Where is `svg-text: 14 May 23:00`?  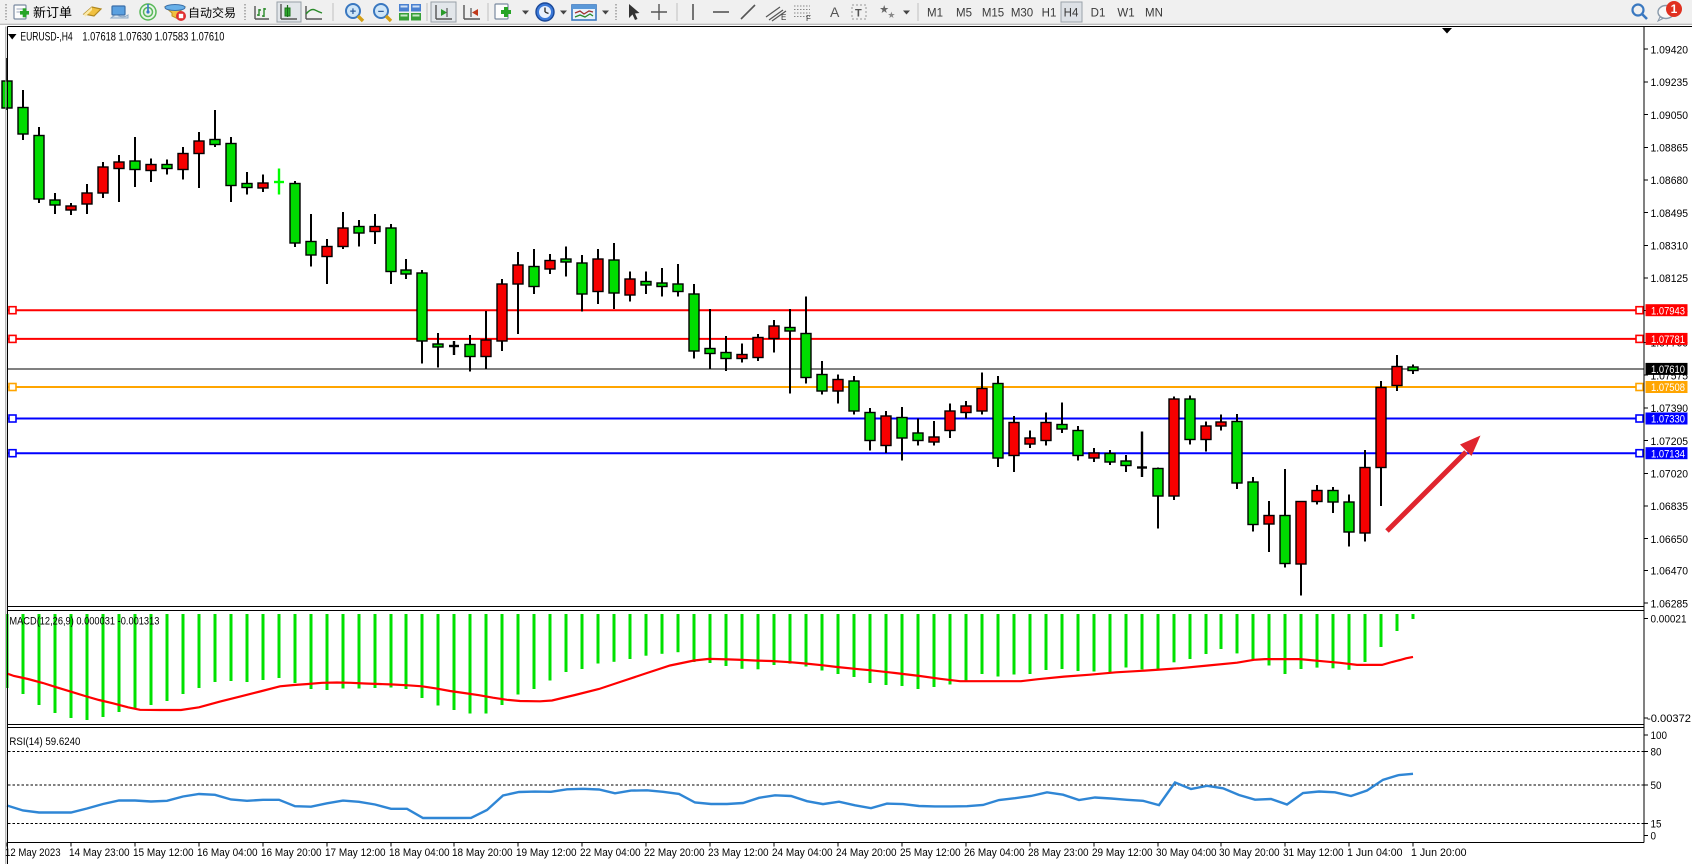
svg-text: 14 May 23:00 is located at coordinates (99, 853).